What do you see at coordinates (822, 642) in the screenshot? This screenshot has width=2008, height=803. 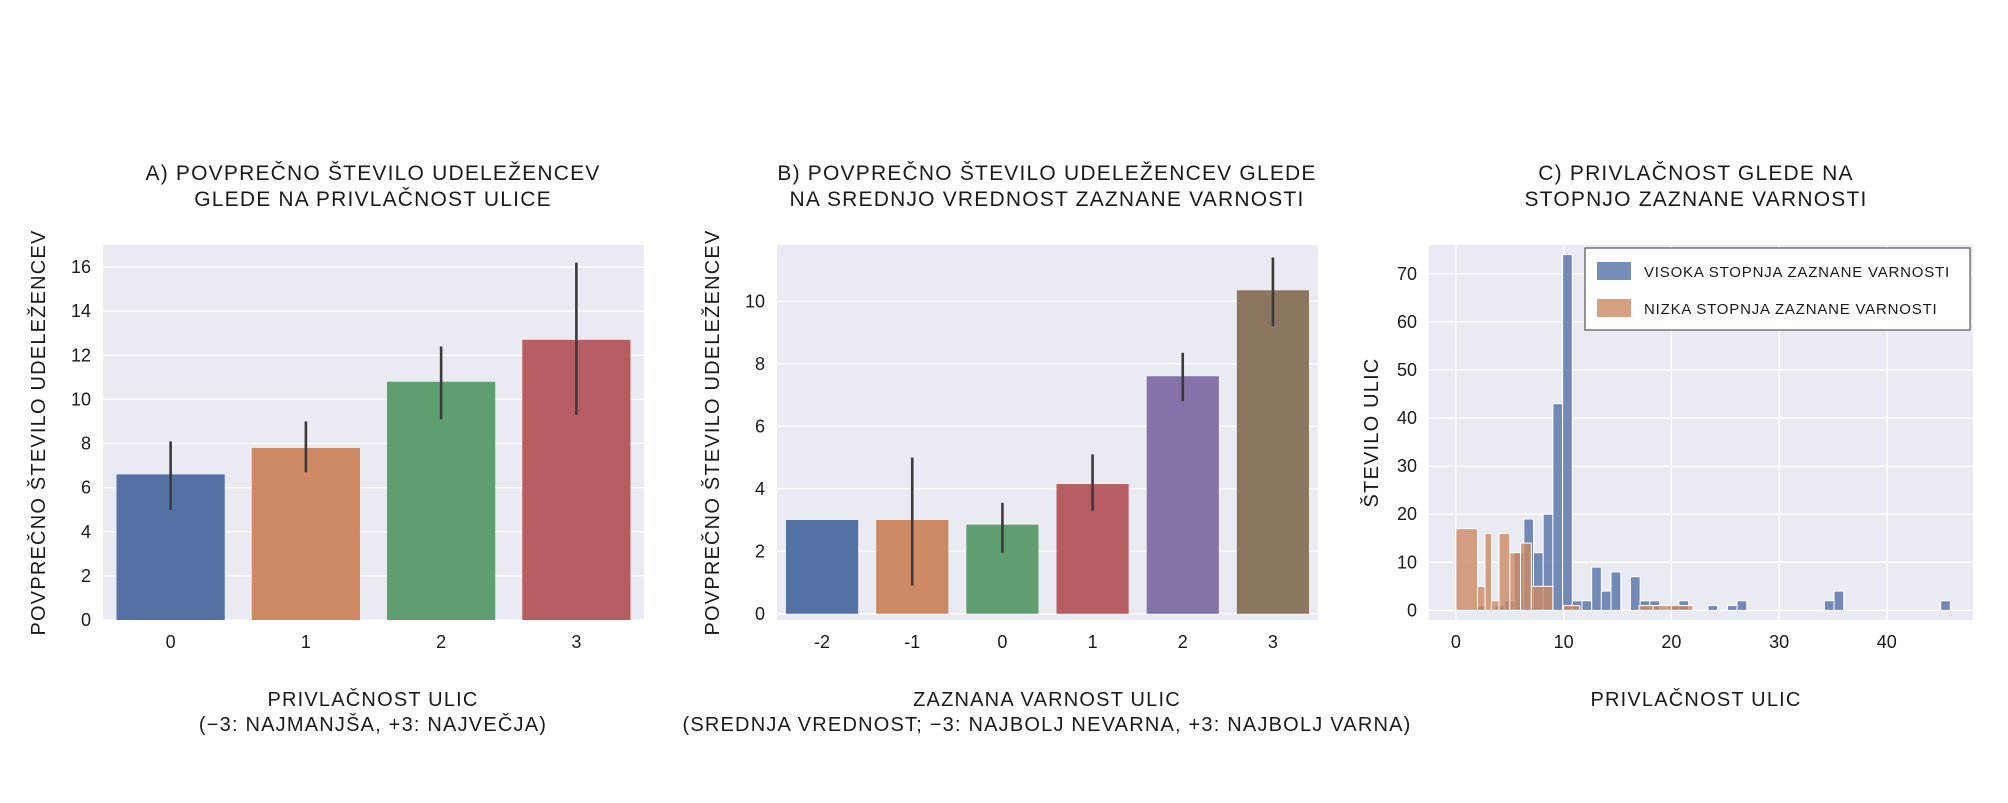 I see `x-tick-label: -2` at bounding box center [822, 642].